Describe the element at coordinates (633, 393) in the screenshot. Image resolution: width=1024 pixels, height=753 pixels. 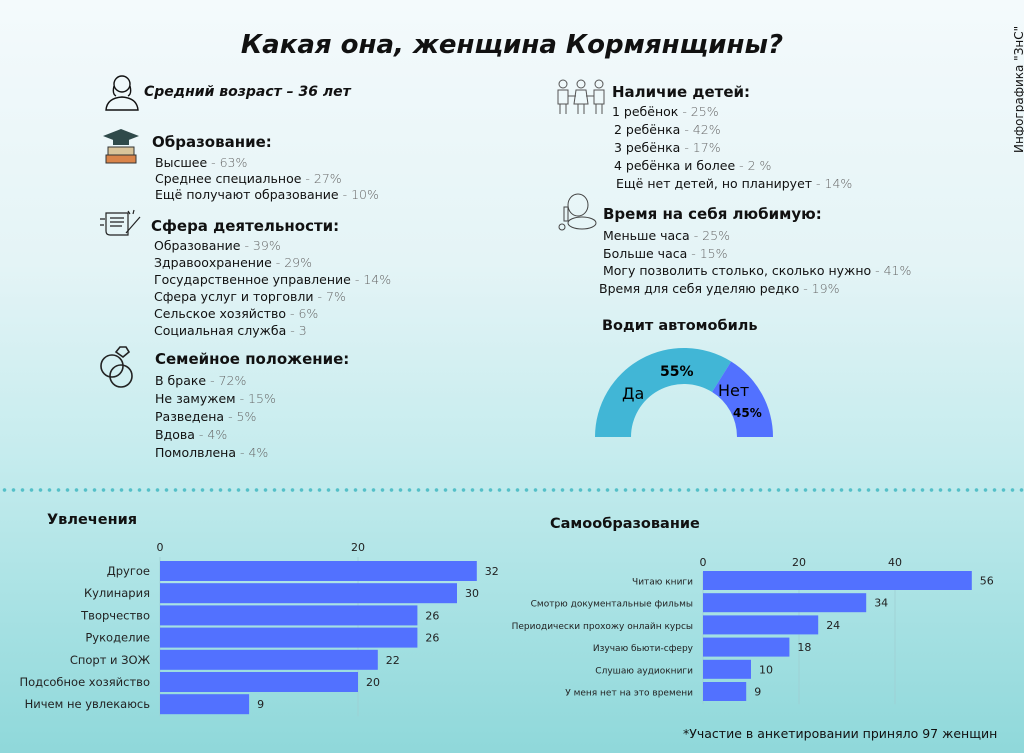
I see `gauge-yes-label: Да` at that location.